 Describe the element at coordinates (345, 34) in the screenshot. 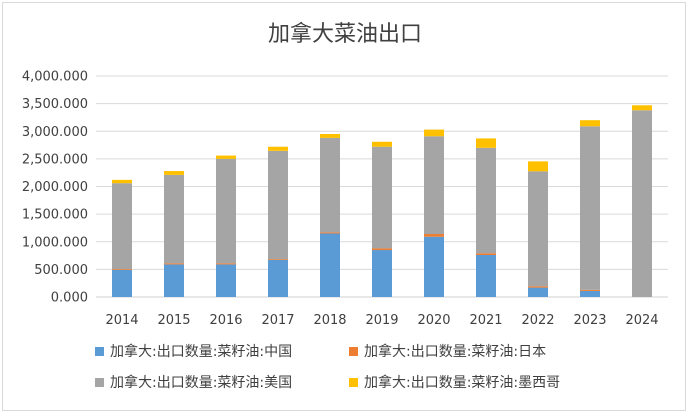

I see `chart-title: 加拿大菜油出口` at that location.